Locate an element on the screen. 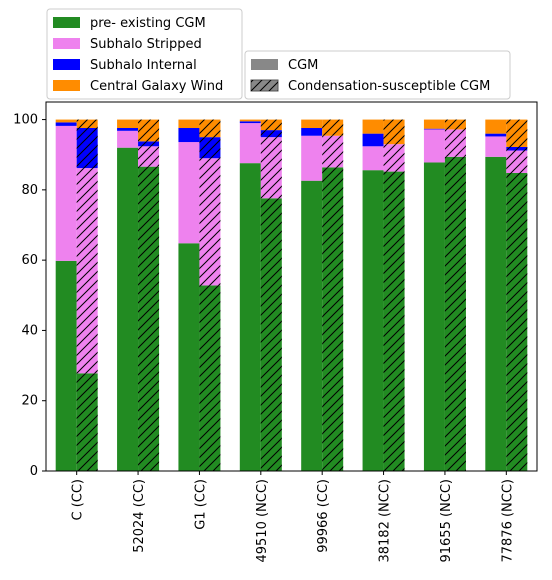 This screenshot has width=552, height=580. x-tick-label: 38182 (NCC) is located at coordinates (385, 521).